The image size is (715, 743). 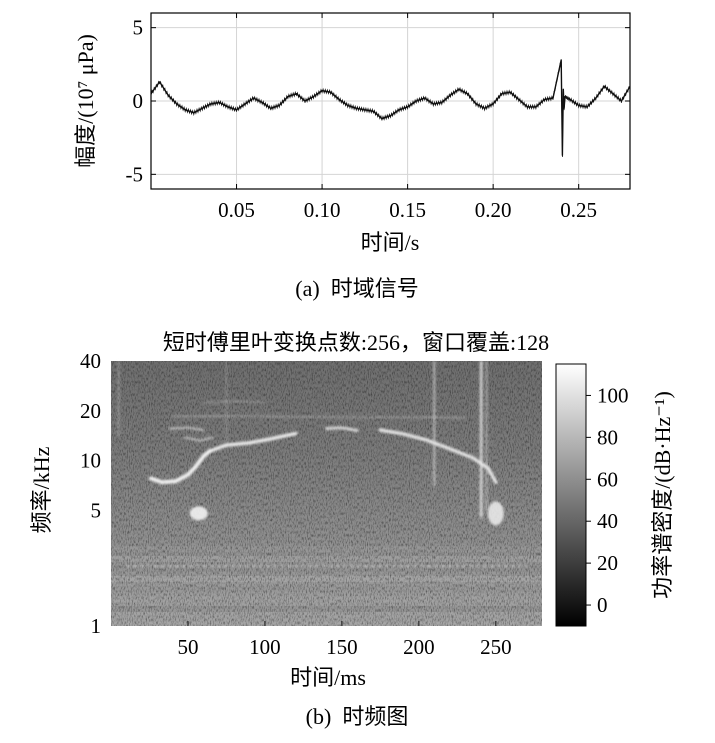 What do you see at coordinates (607, 521) in the screenshot?
I see `colorbar-tick-label-2: 40` at bounding box center [607, 521].